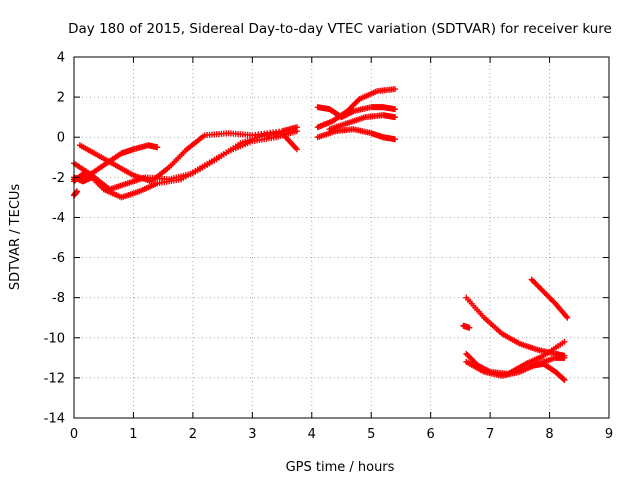 Image resolution: width=640 pixels, height=480 pixels. Describe the element at coordinates (58, 298) in the screenshot. I see `y-tick-label: -8` at that location.